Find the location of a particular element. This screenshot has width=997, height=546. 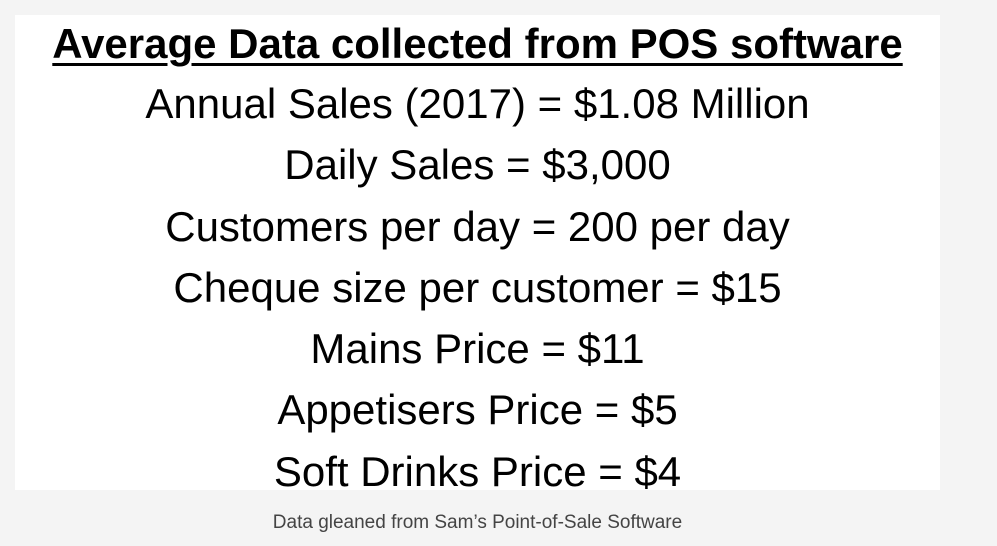

slide-line: Cheque size per customer = $15 is located at coordinates (477, 287).